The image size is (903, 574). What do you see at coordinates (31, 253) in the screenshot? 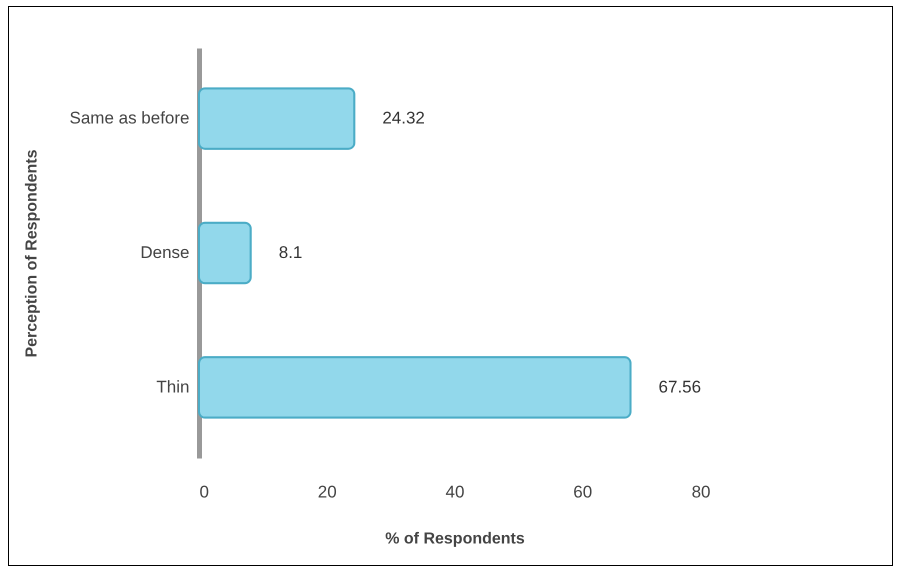
I see `y-axis-title: Perception of Respondents` at bounding box center [31, 253].